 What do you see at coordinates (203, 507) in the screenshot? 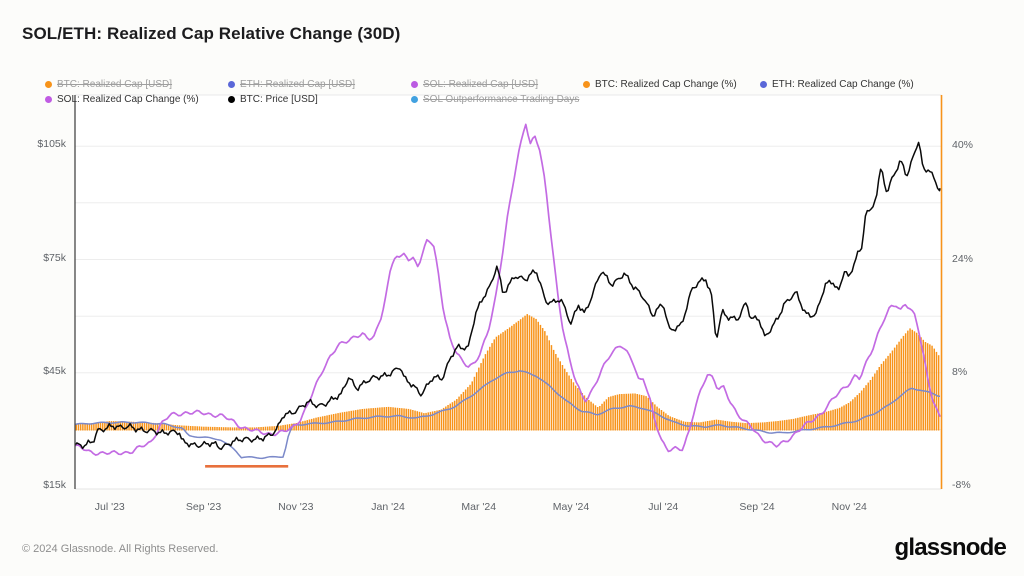
I see `x-tick: Sep '23` at bounding box center [203, 507].